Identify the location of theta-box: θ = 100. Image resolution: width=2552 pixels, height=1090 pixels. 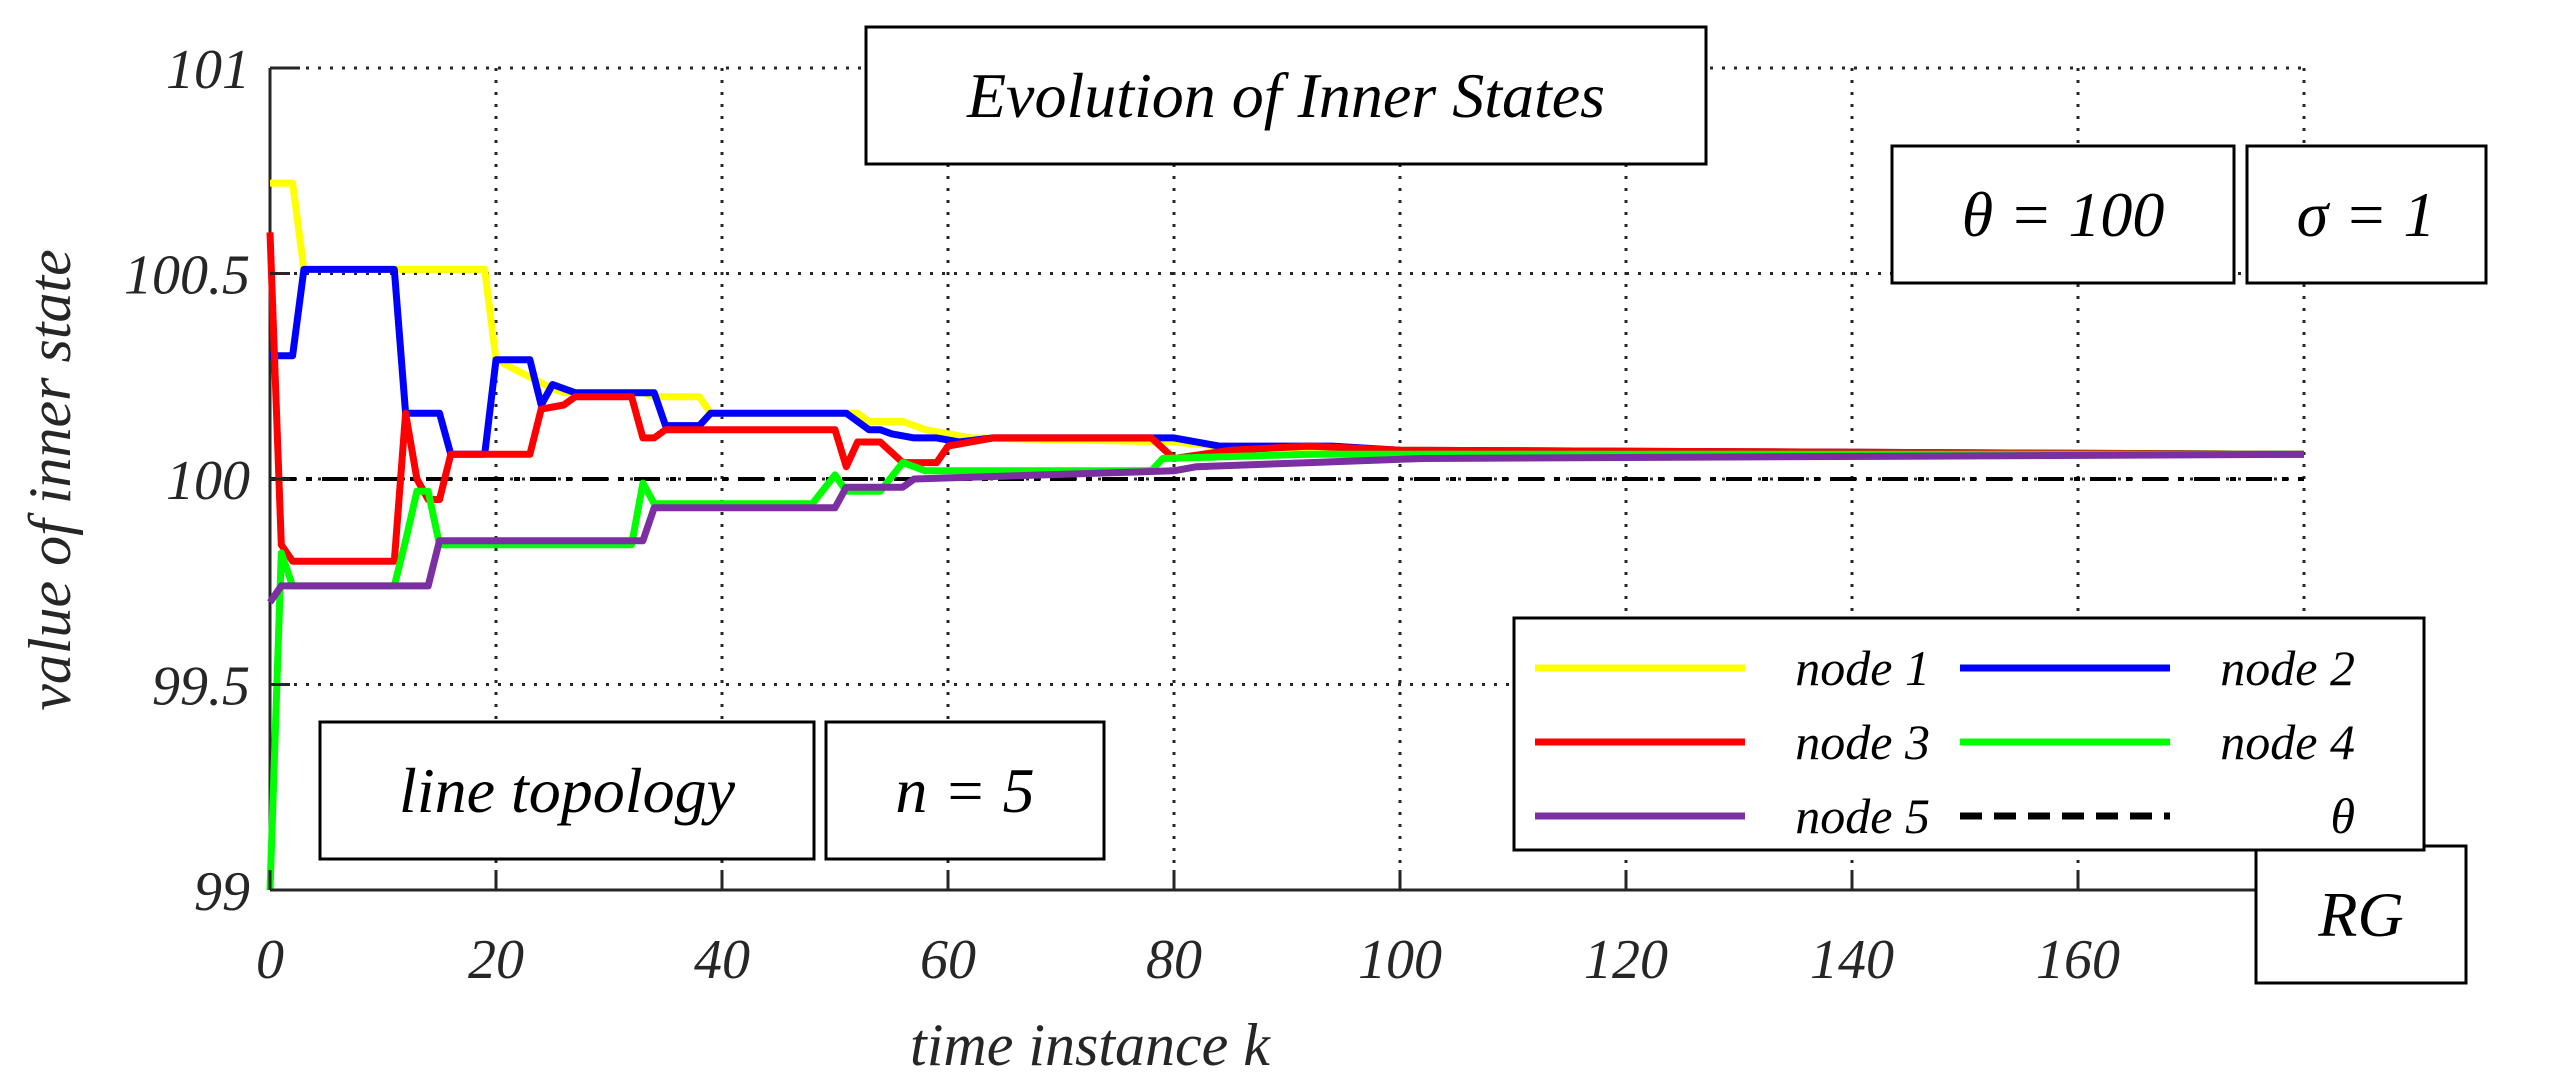
(2063, 214).